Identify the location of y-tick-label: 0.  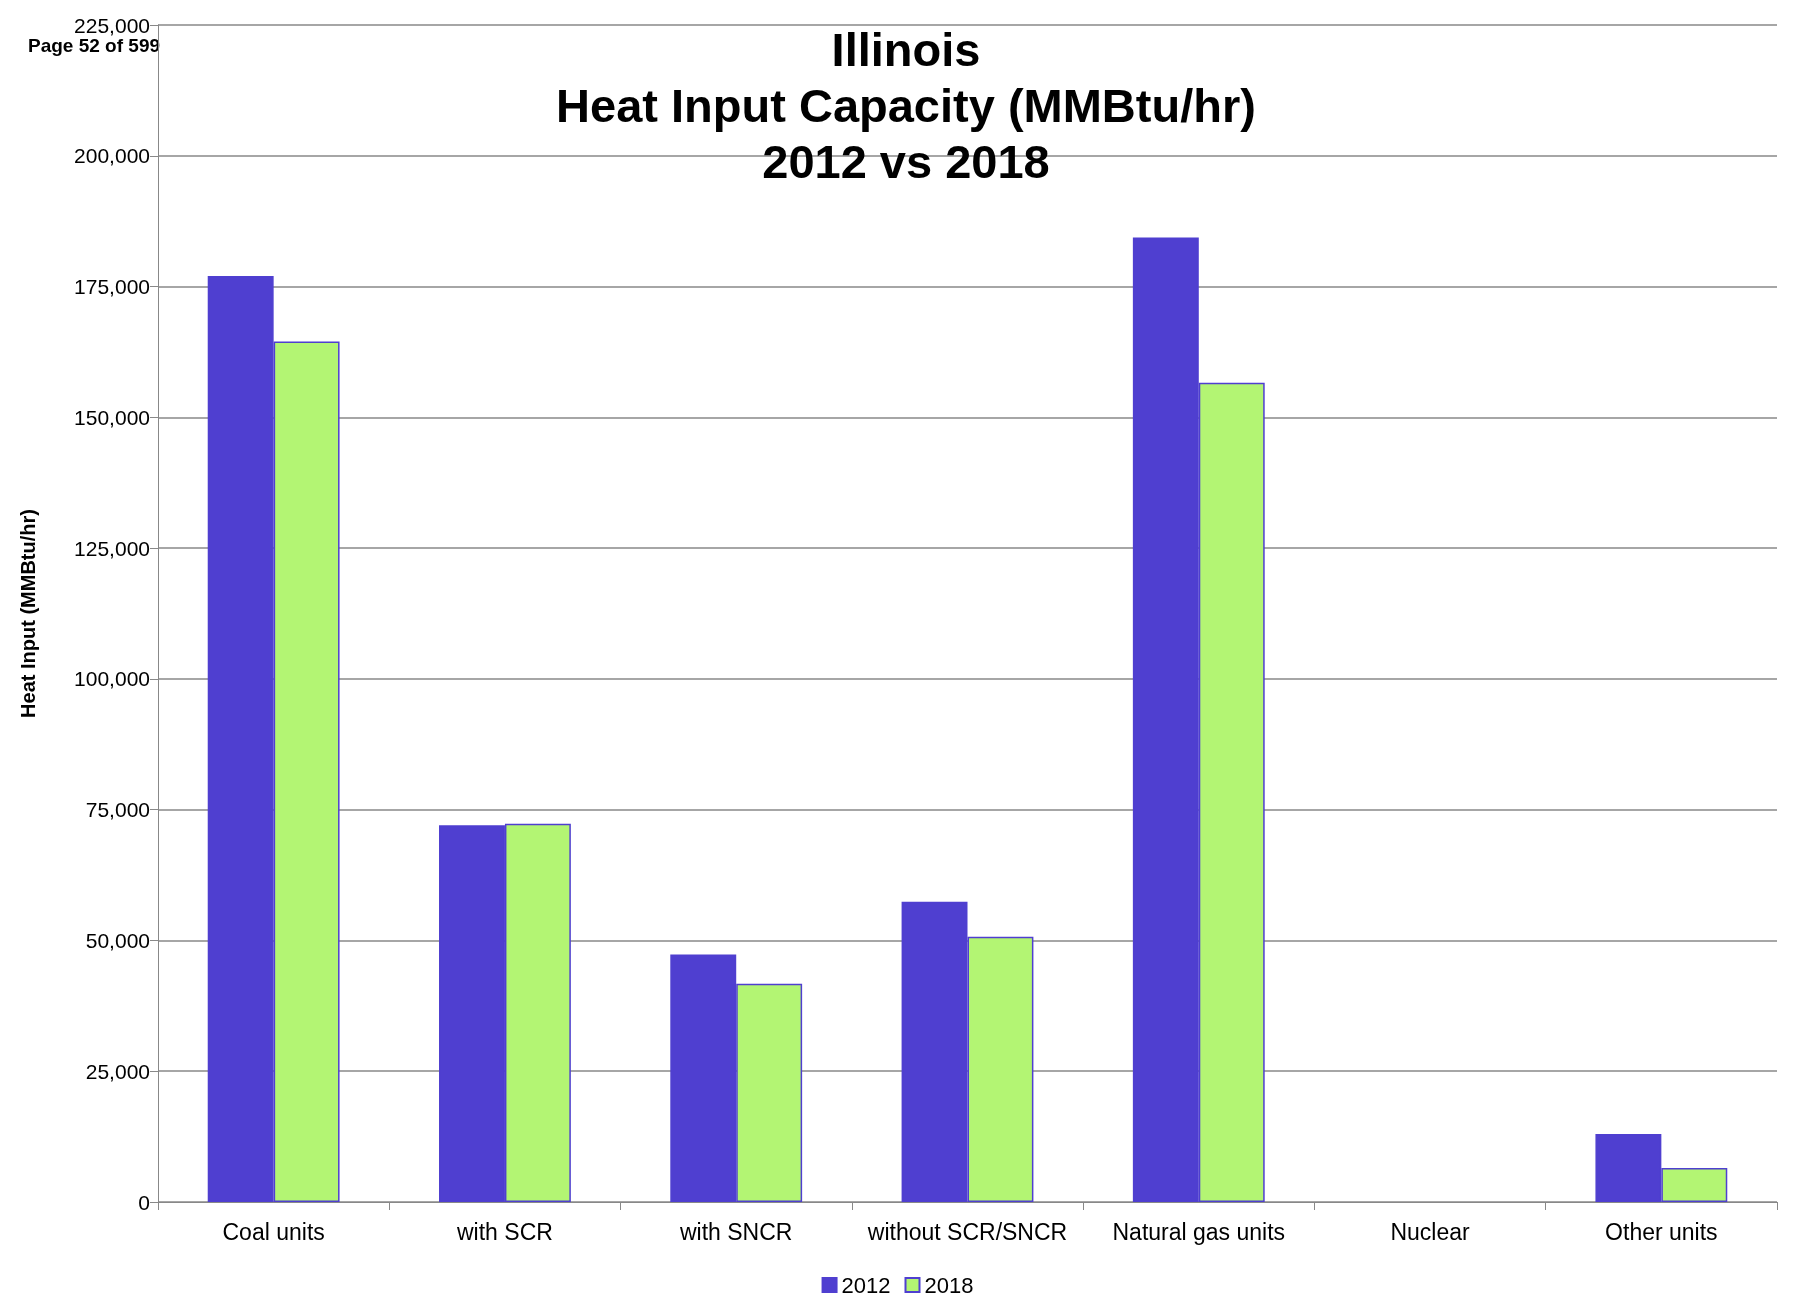
(144, 1202).